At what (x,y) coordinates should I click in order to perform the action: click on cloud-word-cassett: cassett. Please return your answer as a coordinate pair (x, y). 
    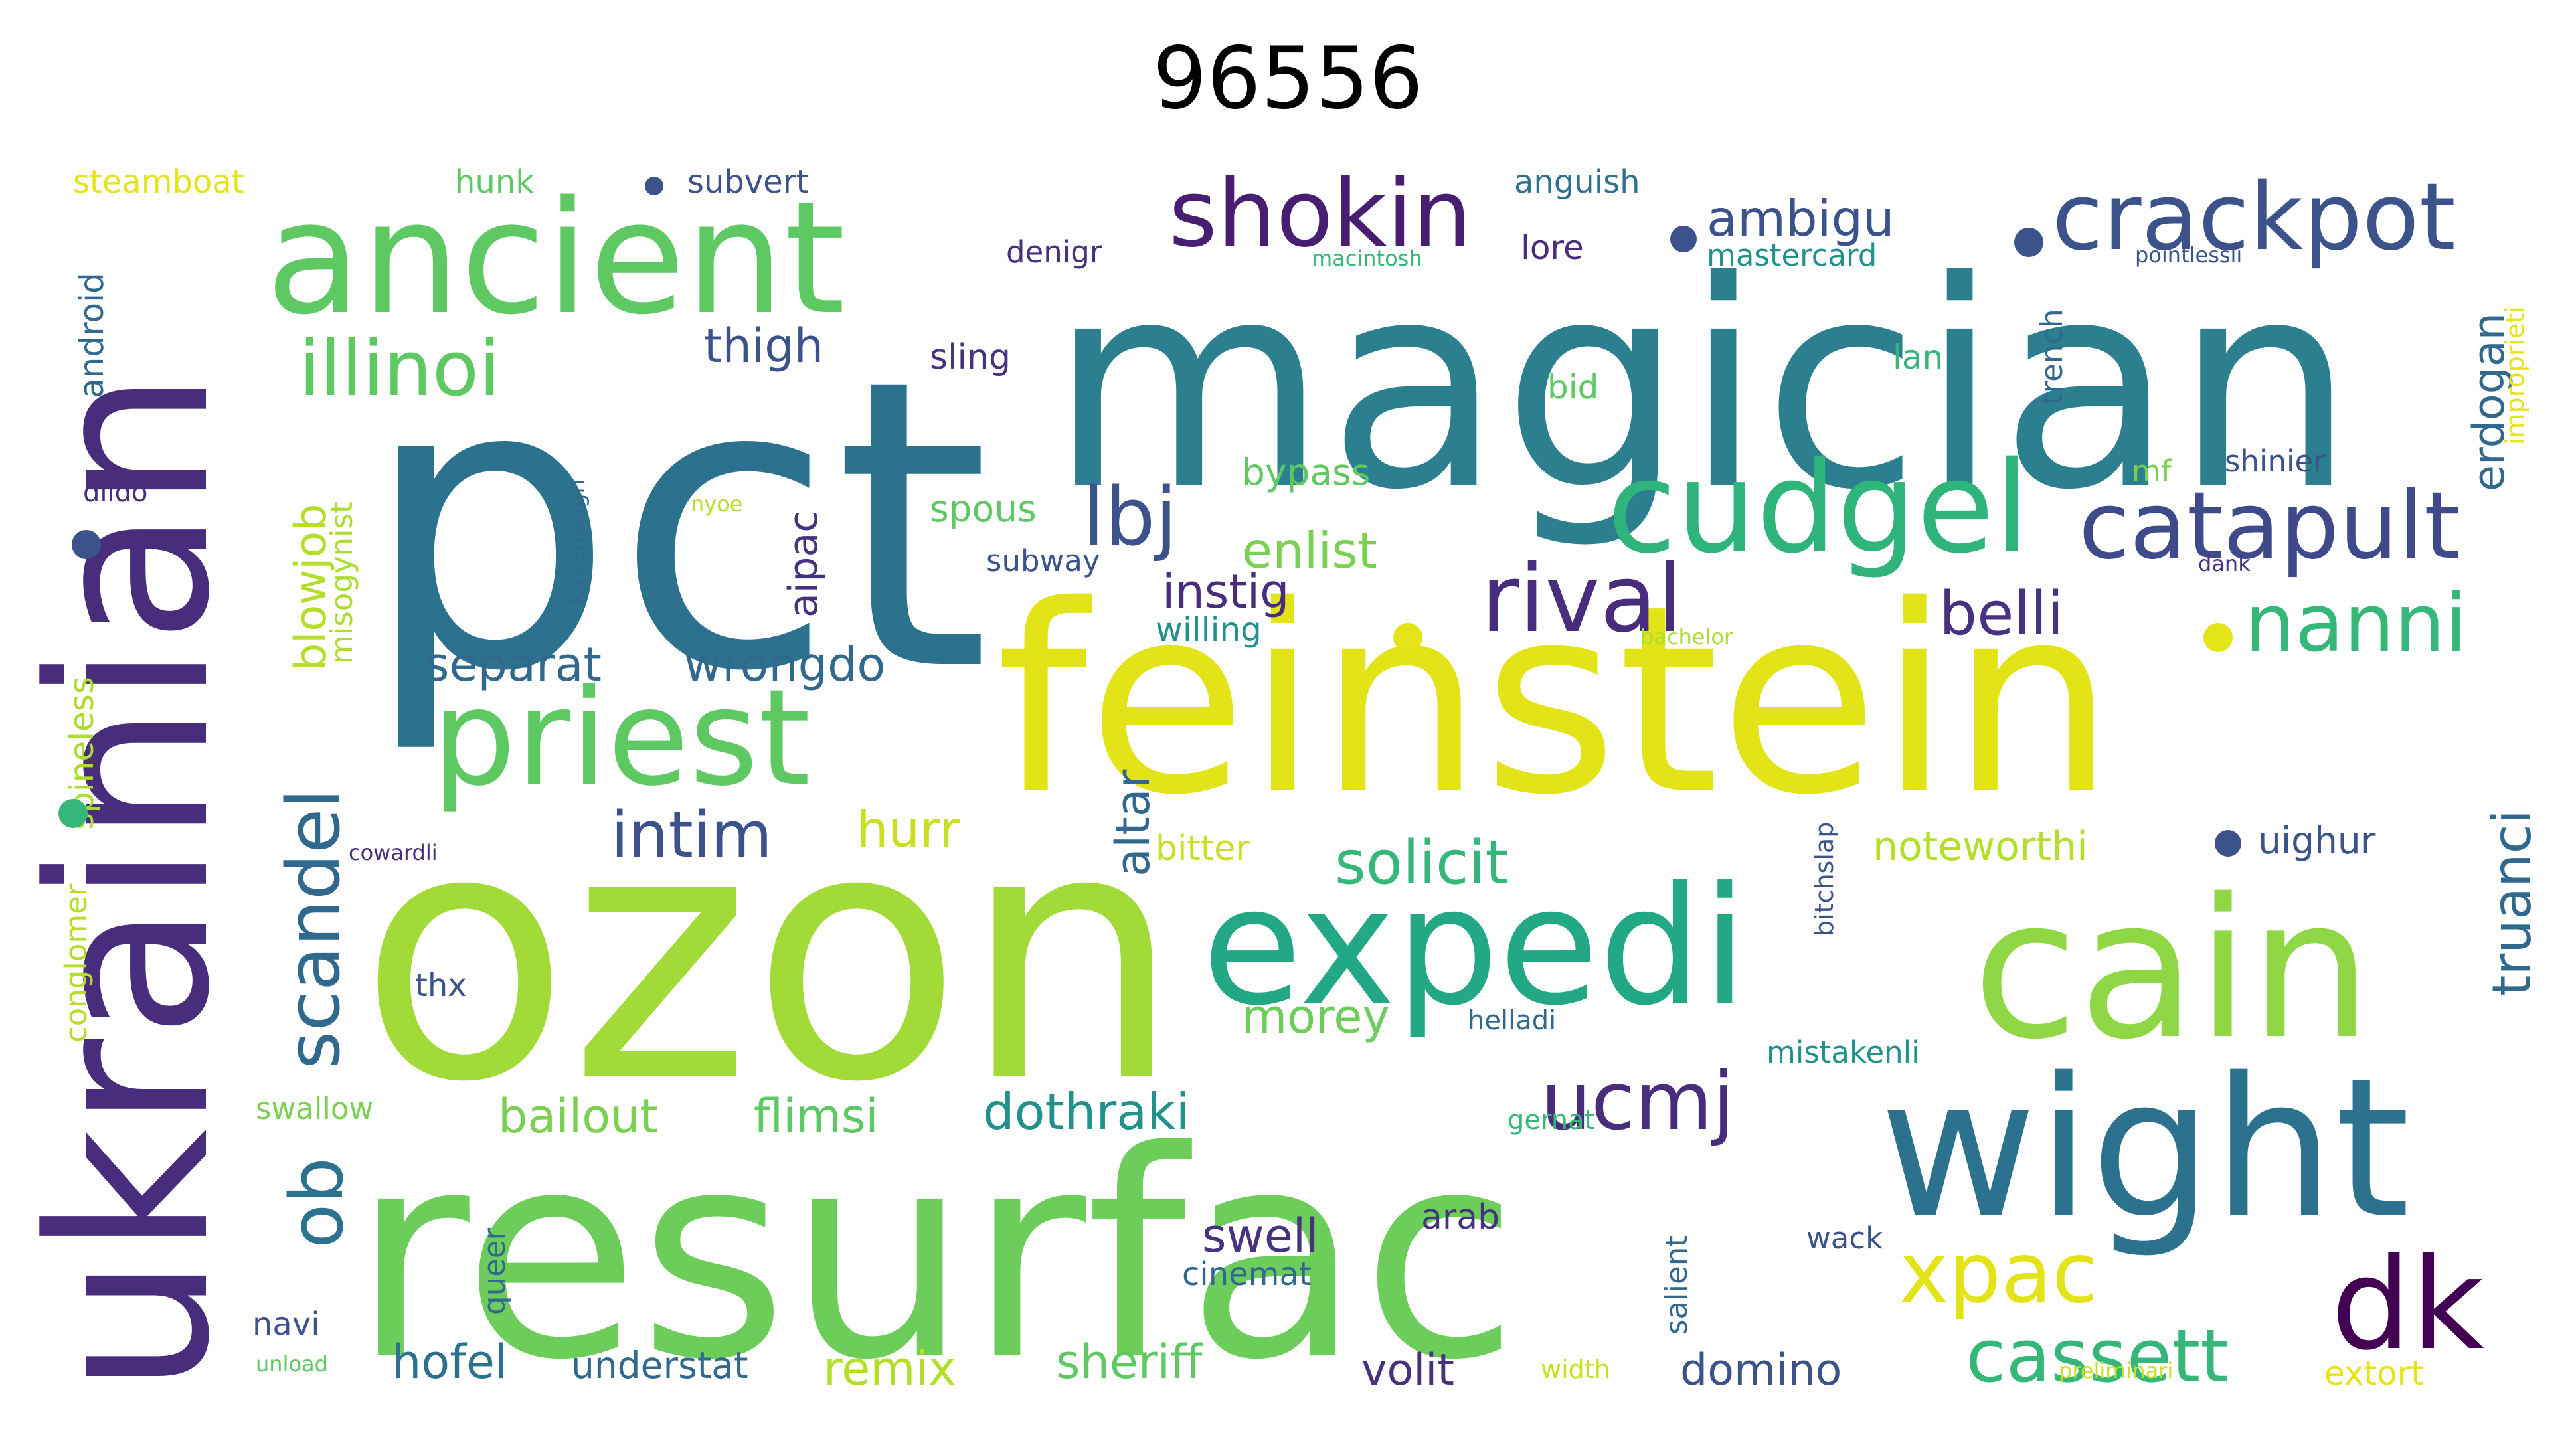
    Looking at the image, I should click on (2097, 1356).